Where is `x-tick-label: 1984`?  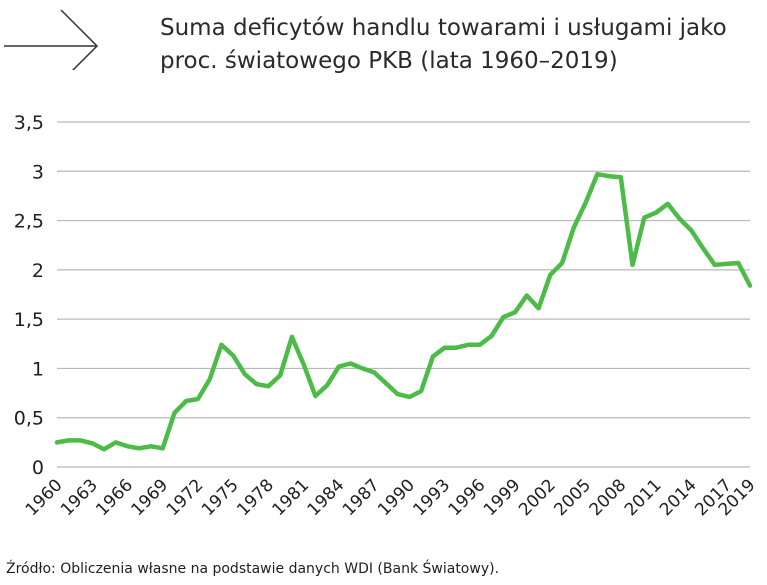
x-tick-label: 1984 is located at coordinates (326, 497).